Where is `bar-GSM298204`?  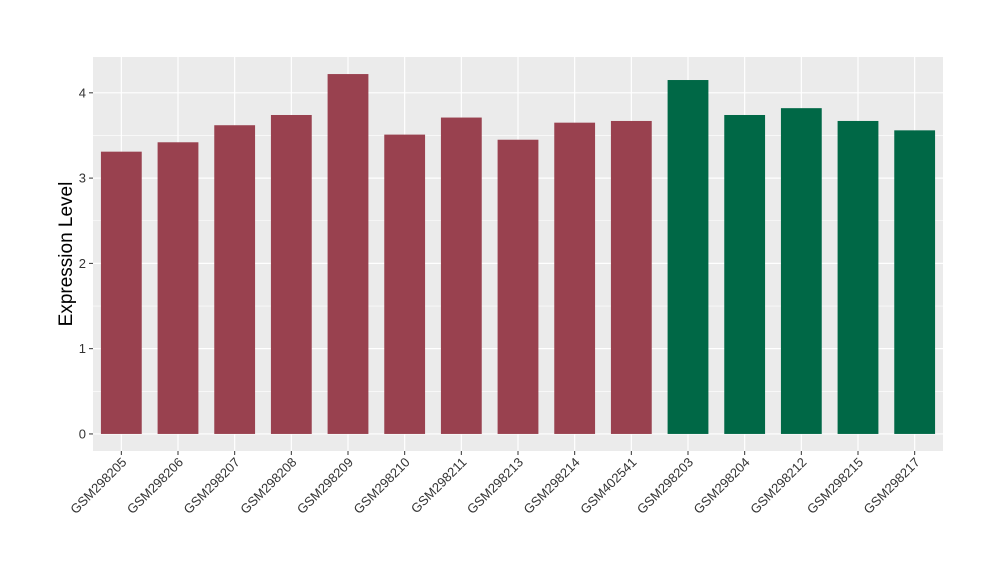
bar-GSM298204 is located at coordinates (745, 274).